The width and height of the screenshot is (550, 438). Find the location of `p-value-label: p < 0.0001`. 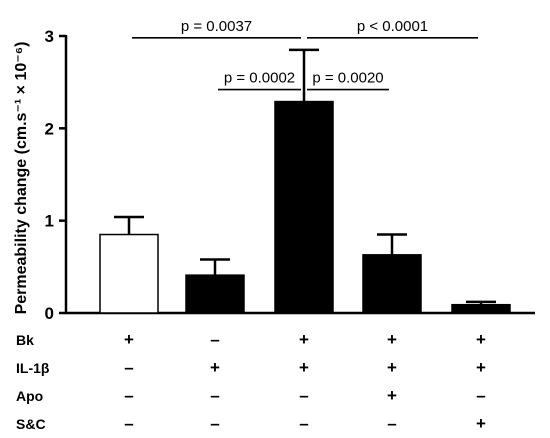

p-value-label: p < 0.0001 is located at coordinates (392, 26).